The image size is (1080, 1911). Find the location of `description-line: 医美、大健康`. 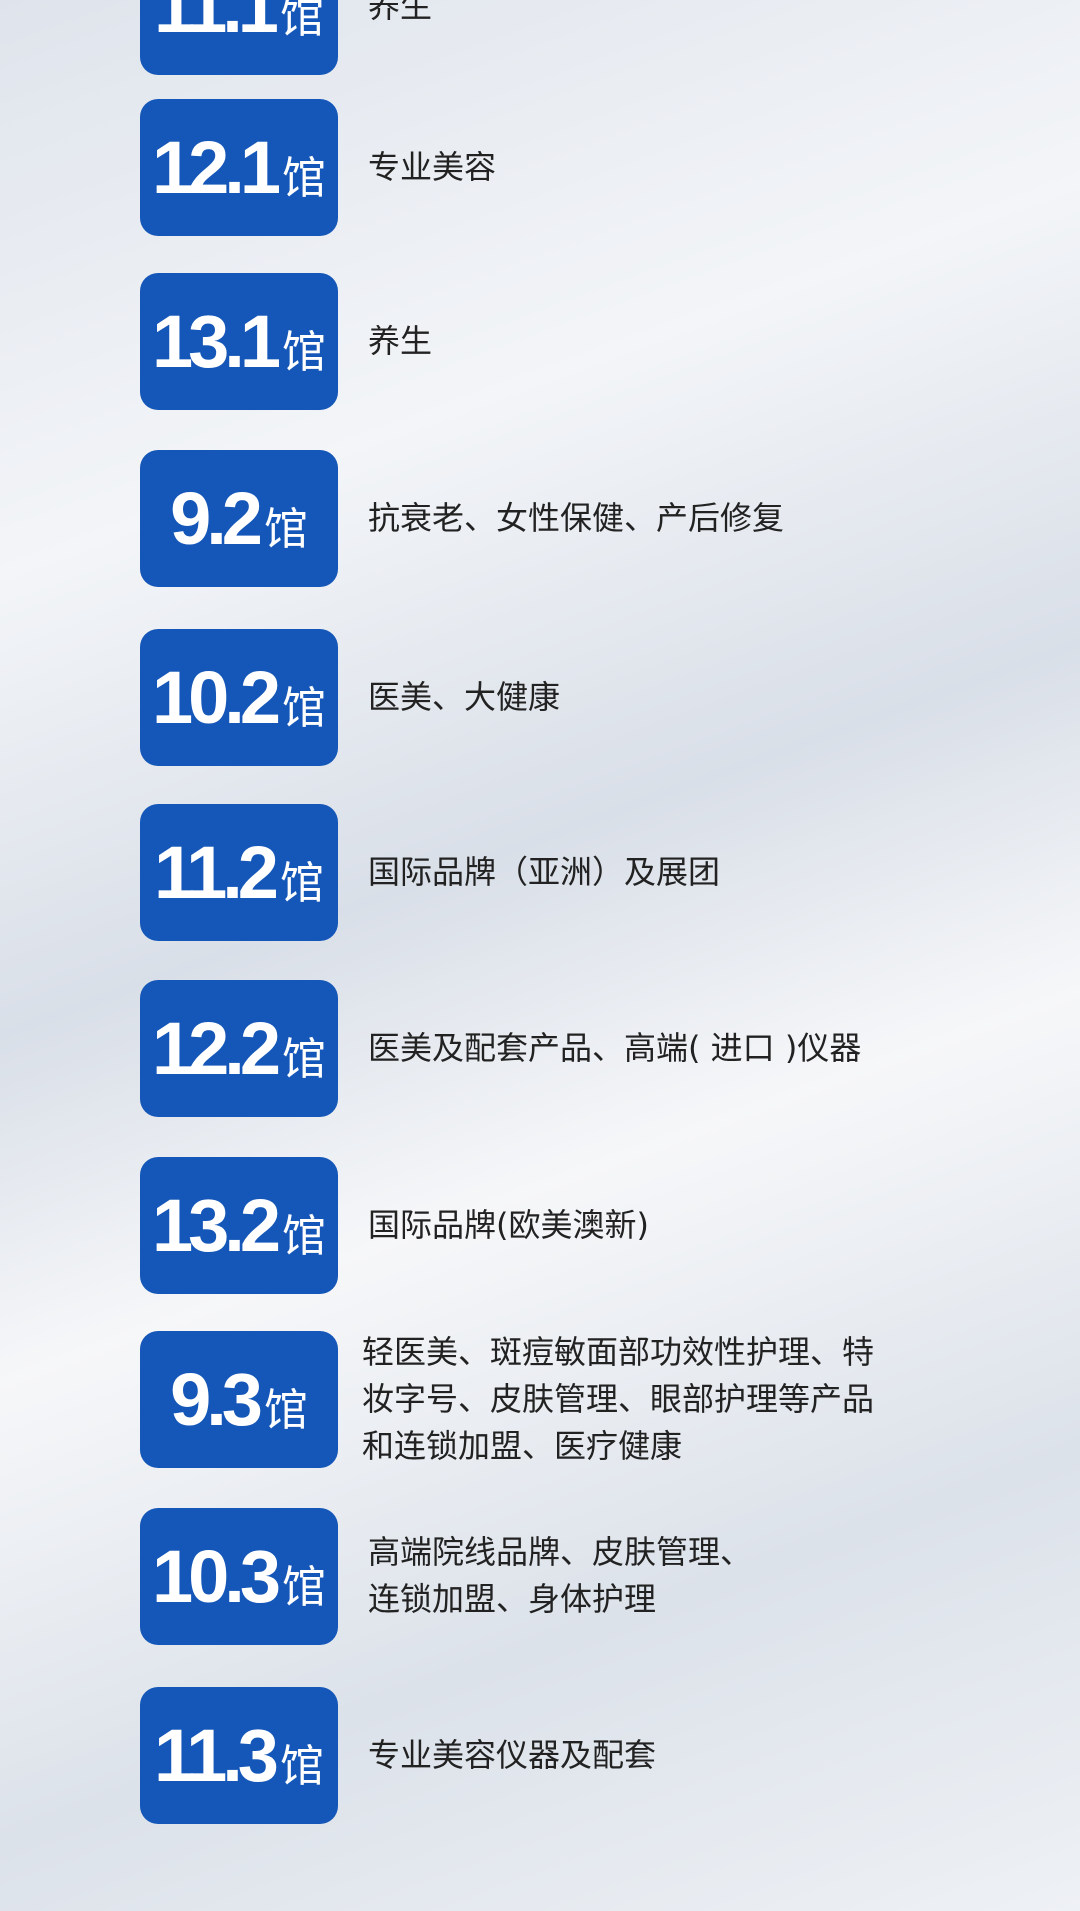

description-line: 医美、大健康 is located at coordinates (464, 696).